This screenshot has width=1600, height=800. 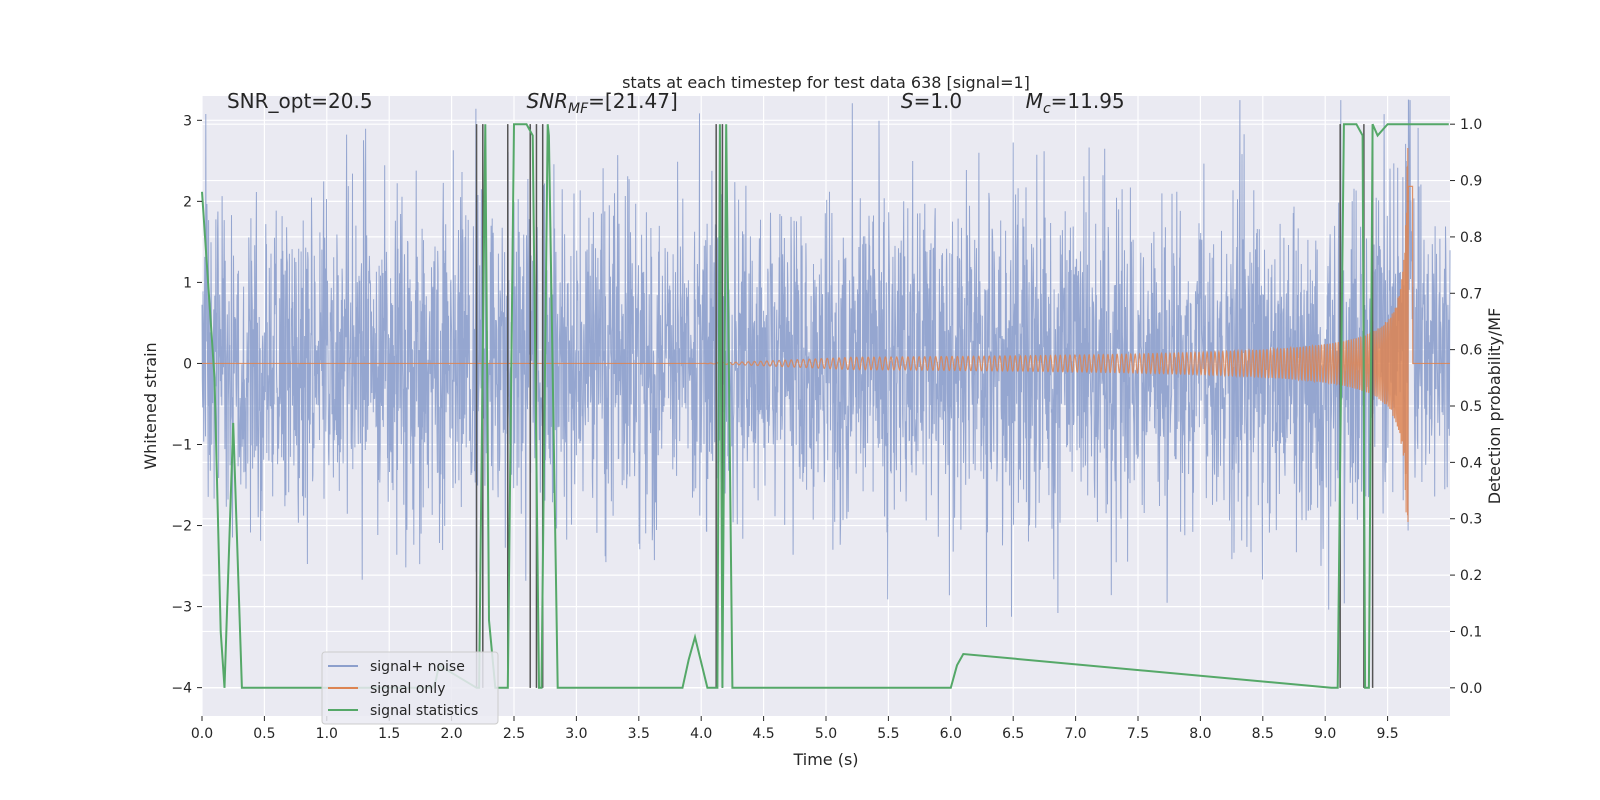 I want to click on y2-tick-label-9: 0.1, so click(x=1471, y=632).